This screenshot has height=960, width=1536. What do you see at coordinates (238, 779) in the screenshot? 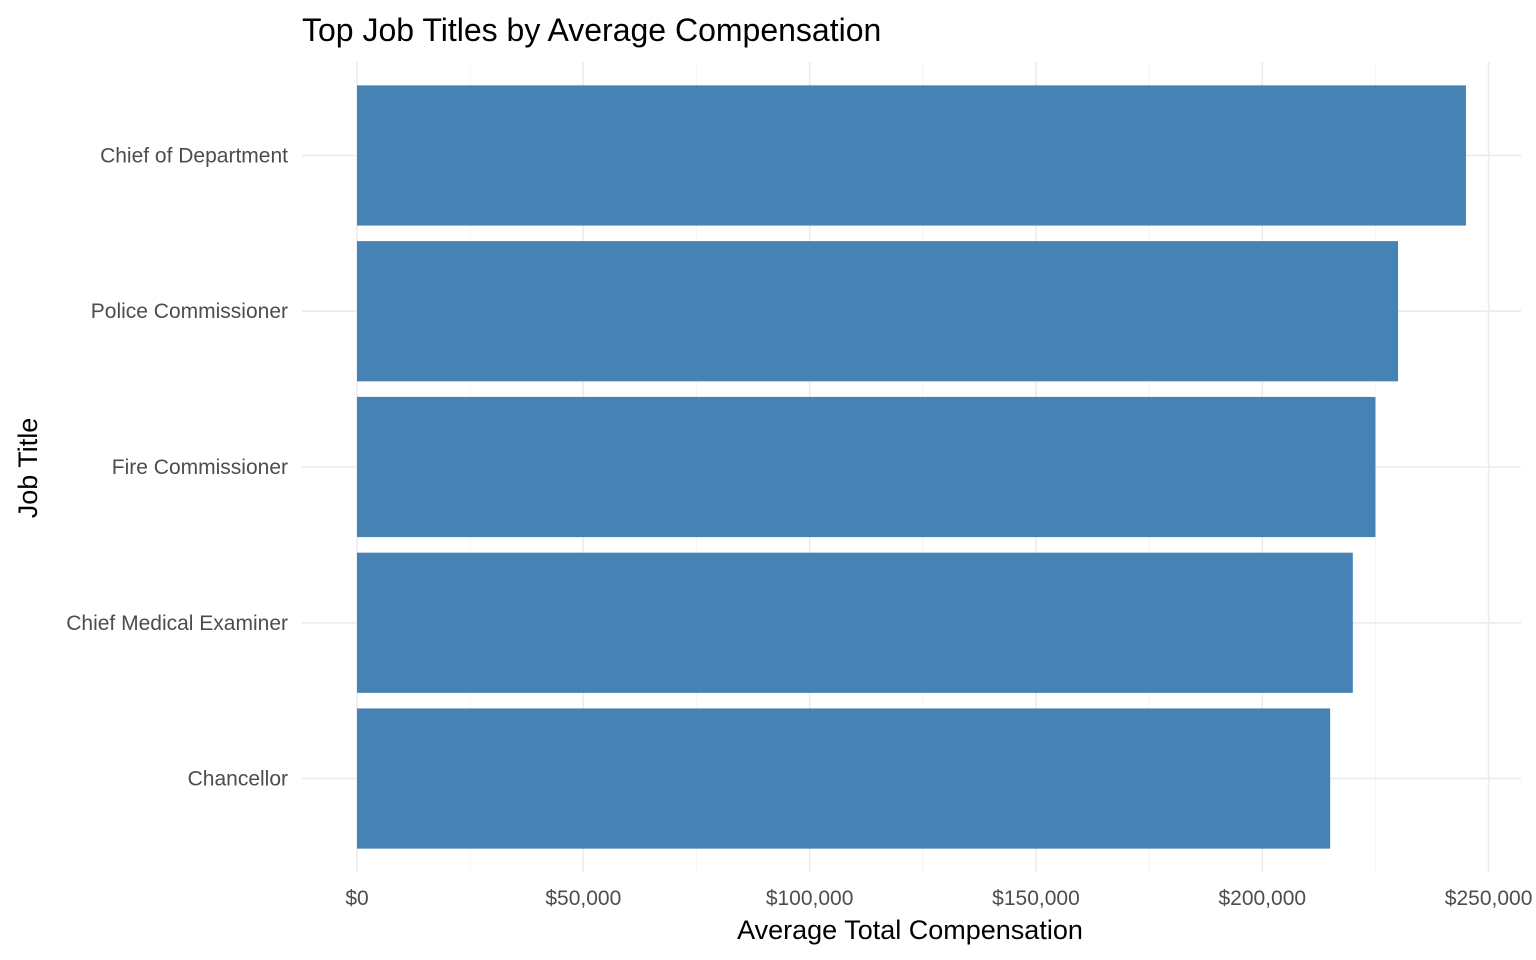
I see `y-tick-label: Chancellor` at bounding box center [238, 779].